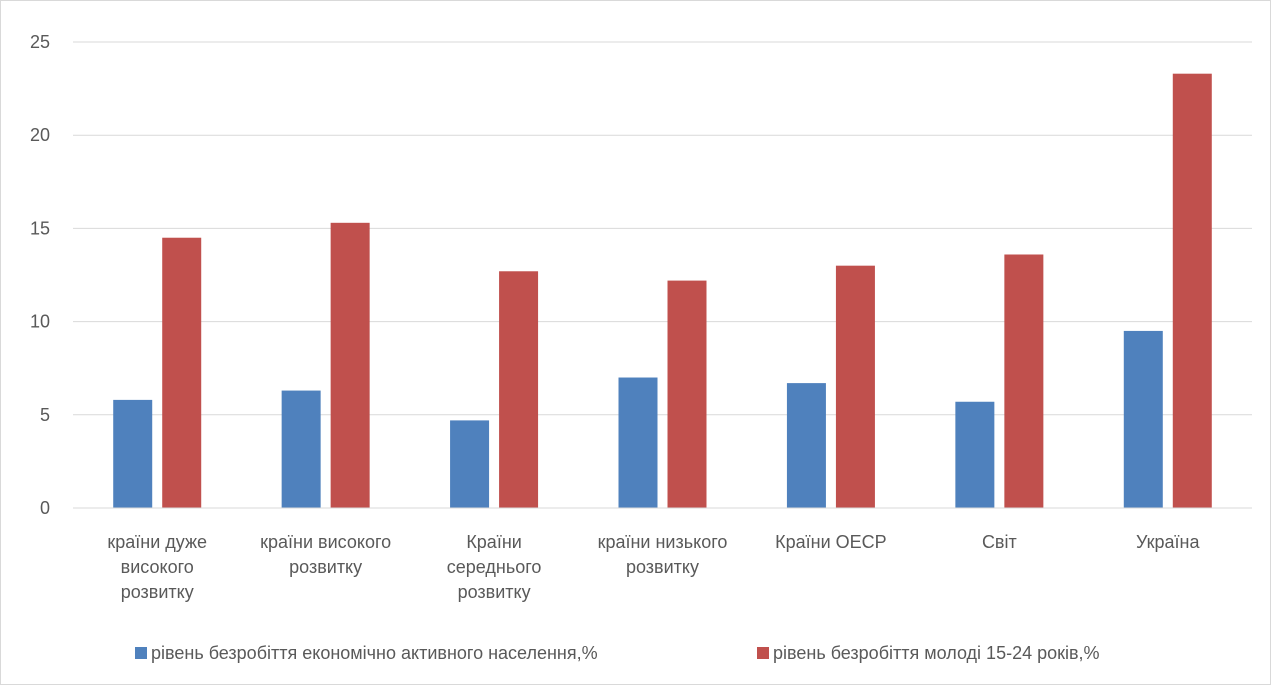  I want to click on x-category-label: країни дуже високого розвитку, so click(157, 567).